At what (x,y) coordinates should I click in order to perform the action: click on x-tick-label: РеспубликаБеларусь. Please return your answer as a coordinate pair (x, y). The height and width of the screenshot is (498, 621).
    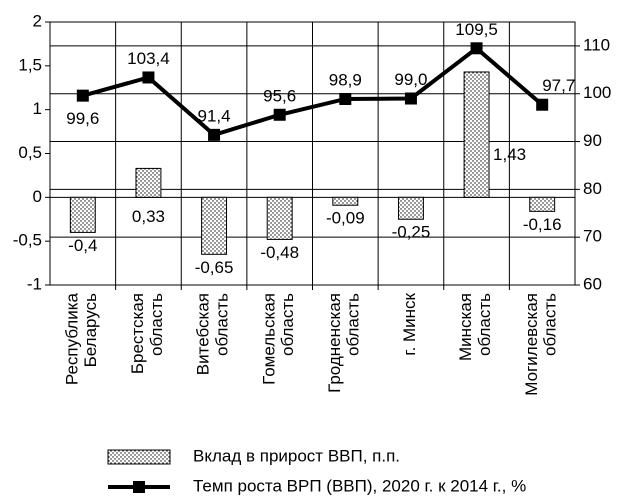
    Looking at the image, I should click on (82, 338).